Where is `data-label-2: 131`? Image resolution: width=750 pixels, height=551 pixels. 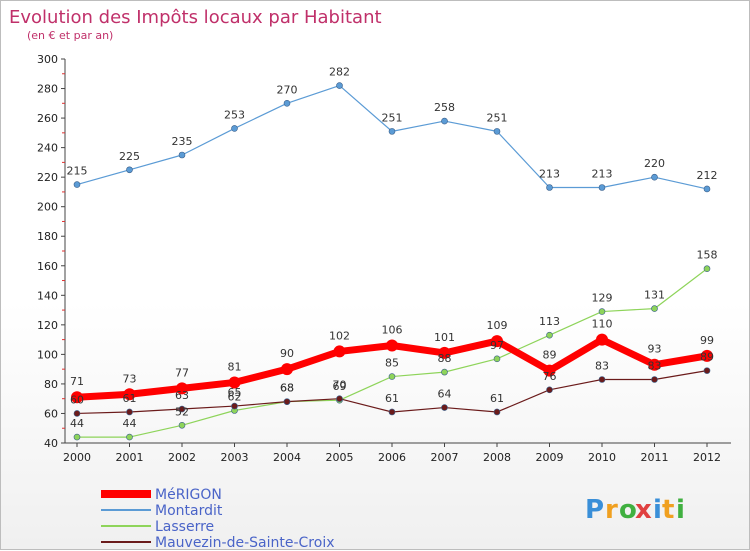 data-label-2: 131 is located at coordinates (654, 295).